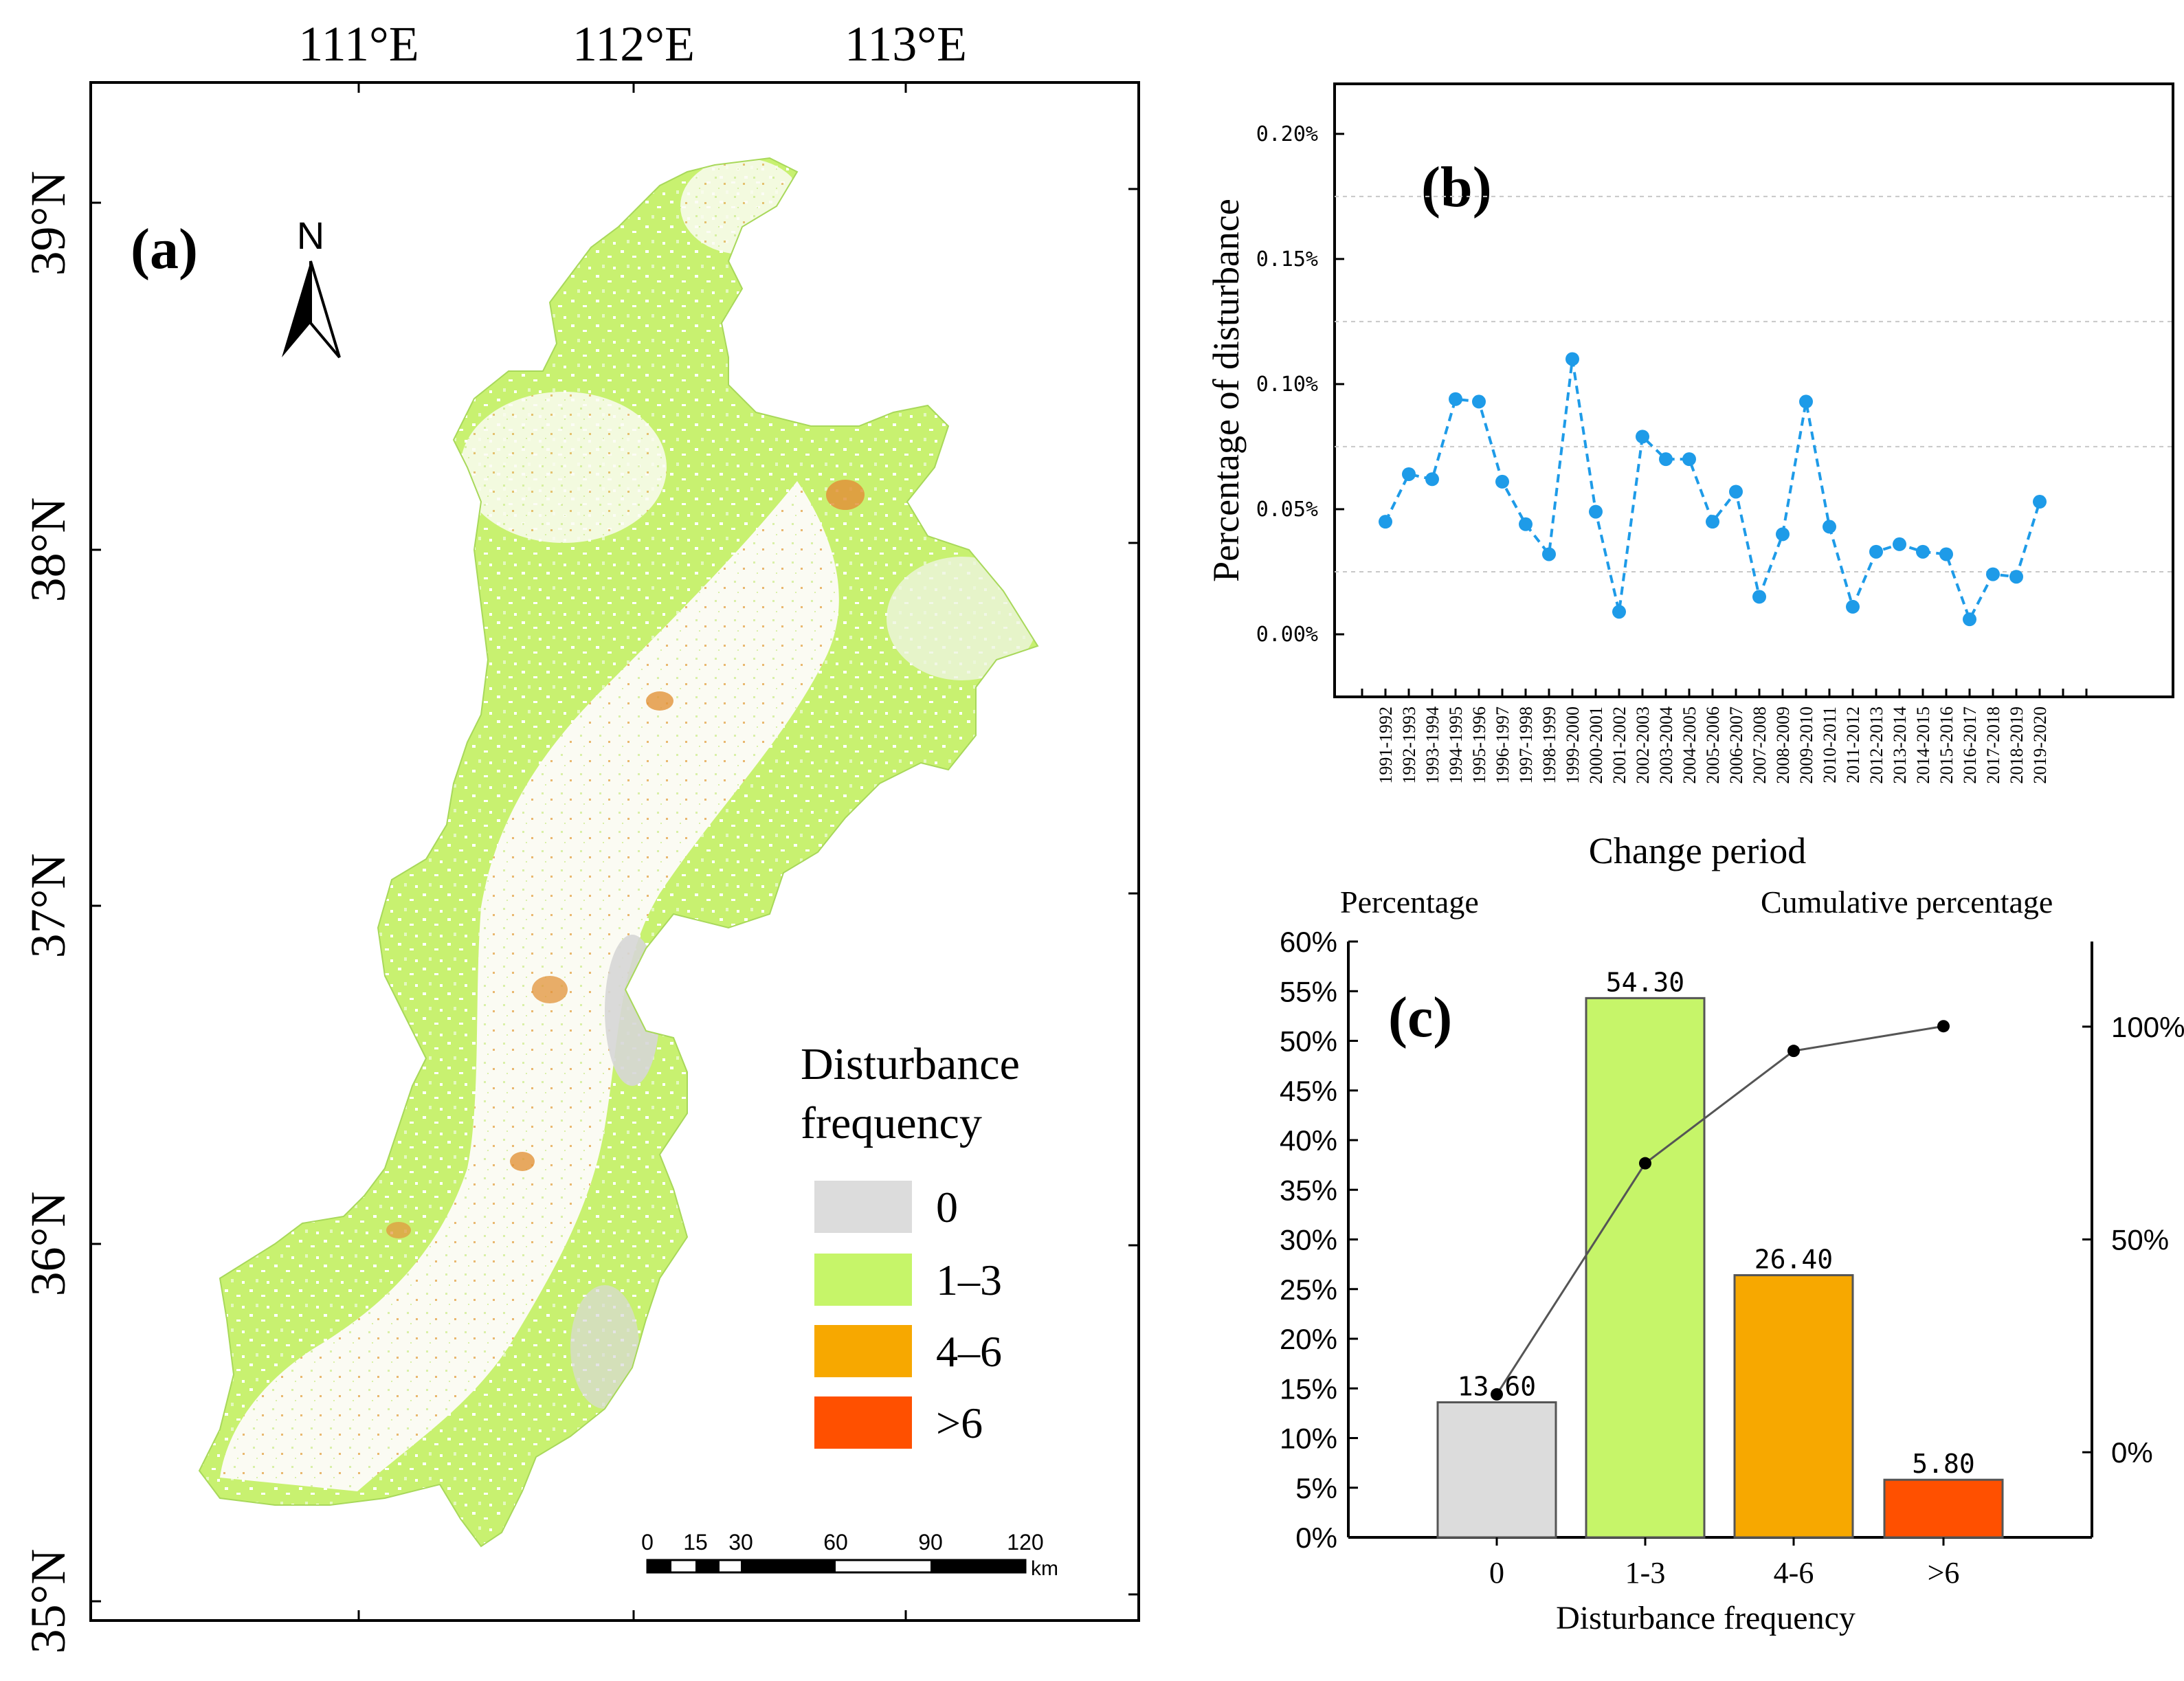  I want to click on x-tick-label: 2011-2012, so click(1853, 744).